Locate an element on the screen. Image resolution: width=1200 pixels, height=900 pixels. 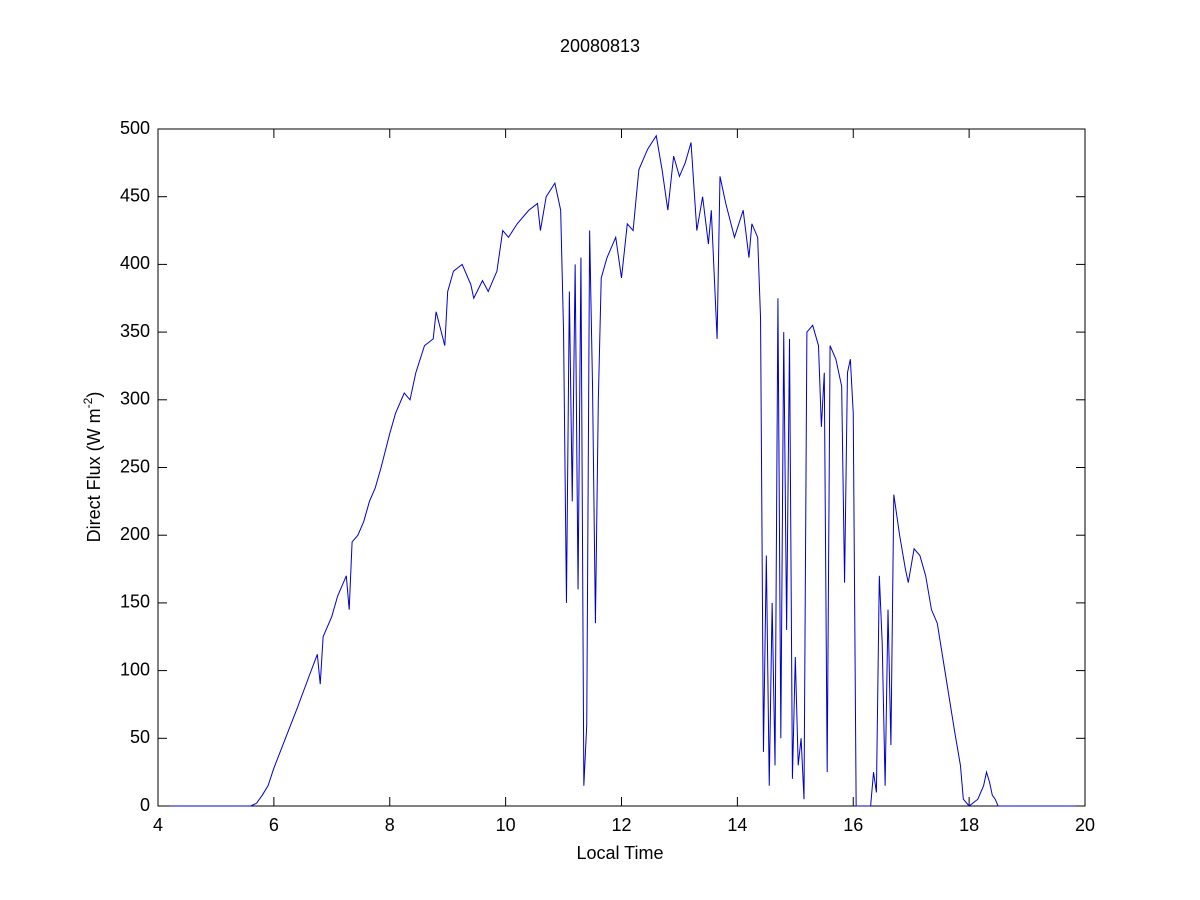
x-tick-label: 10 is located at coordinates (506, 825).